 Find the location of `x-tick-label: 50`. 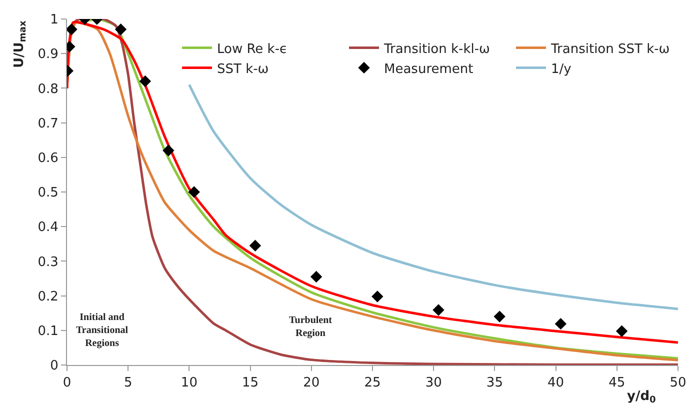

x-tick-label: 50 is located at coordinates (678, 383).